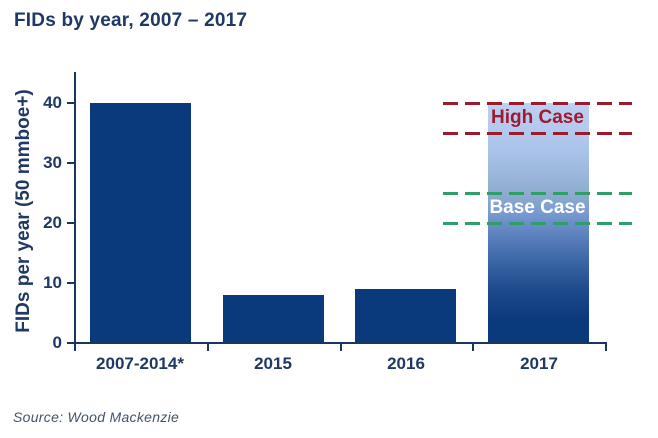 Image resolution: width=658 pixels, height=438 pixels. What do you see at coordinates (140, 363) in the screenshot?
I see `x-category-label: 2007-2014*` at bounding box center [140, 363].